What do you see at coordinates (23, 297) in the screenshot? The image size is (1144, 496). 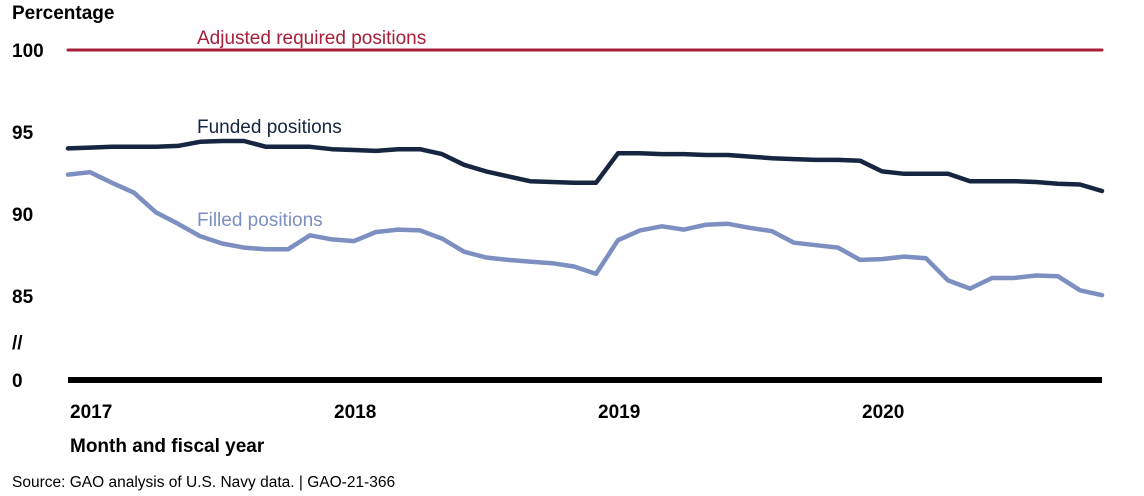 I see `y-tick-label: 85` at bounding box center [23, 297].